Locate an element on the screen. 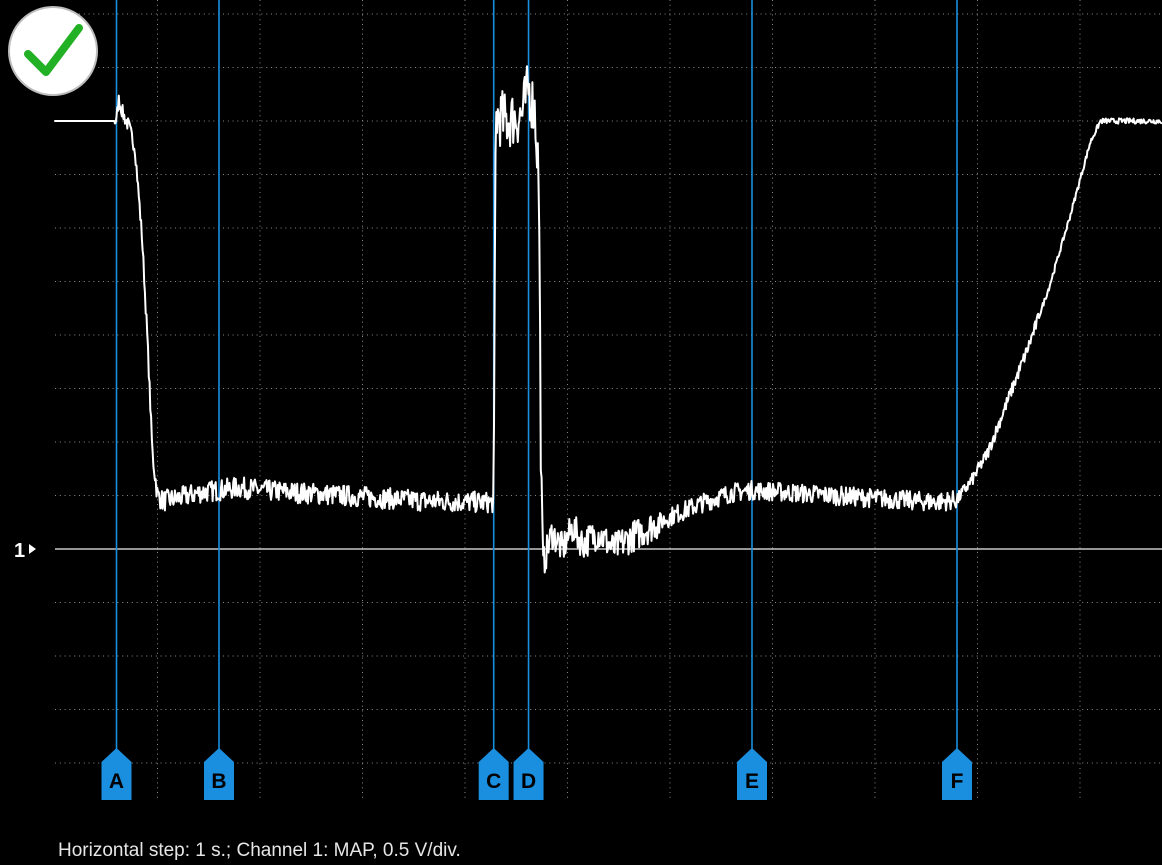 The height and width of the screenshot is (865, 1162). checkmark-icon is located at coordinates (53, 50).